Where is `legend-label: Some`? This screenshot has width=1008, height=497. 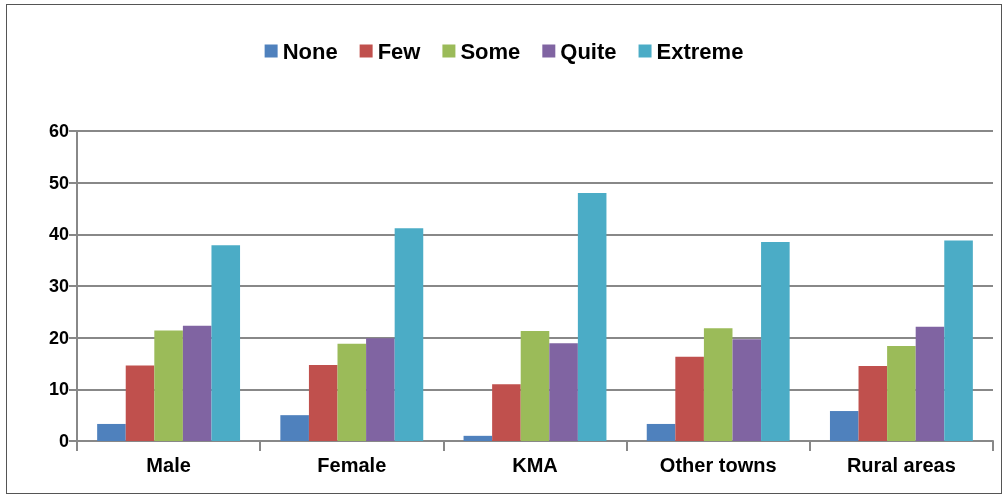 legend-label: Some is located at coordinates (490, 51).